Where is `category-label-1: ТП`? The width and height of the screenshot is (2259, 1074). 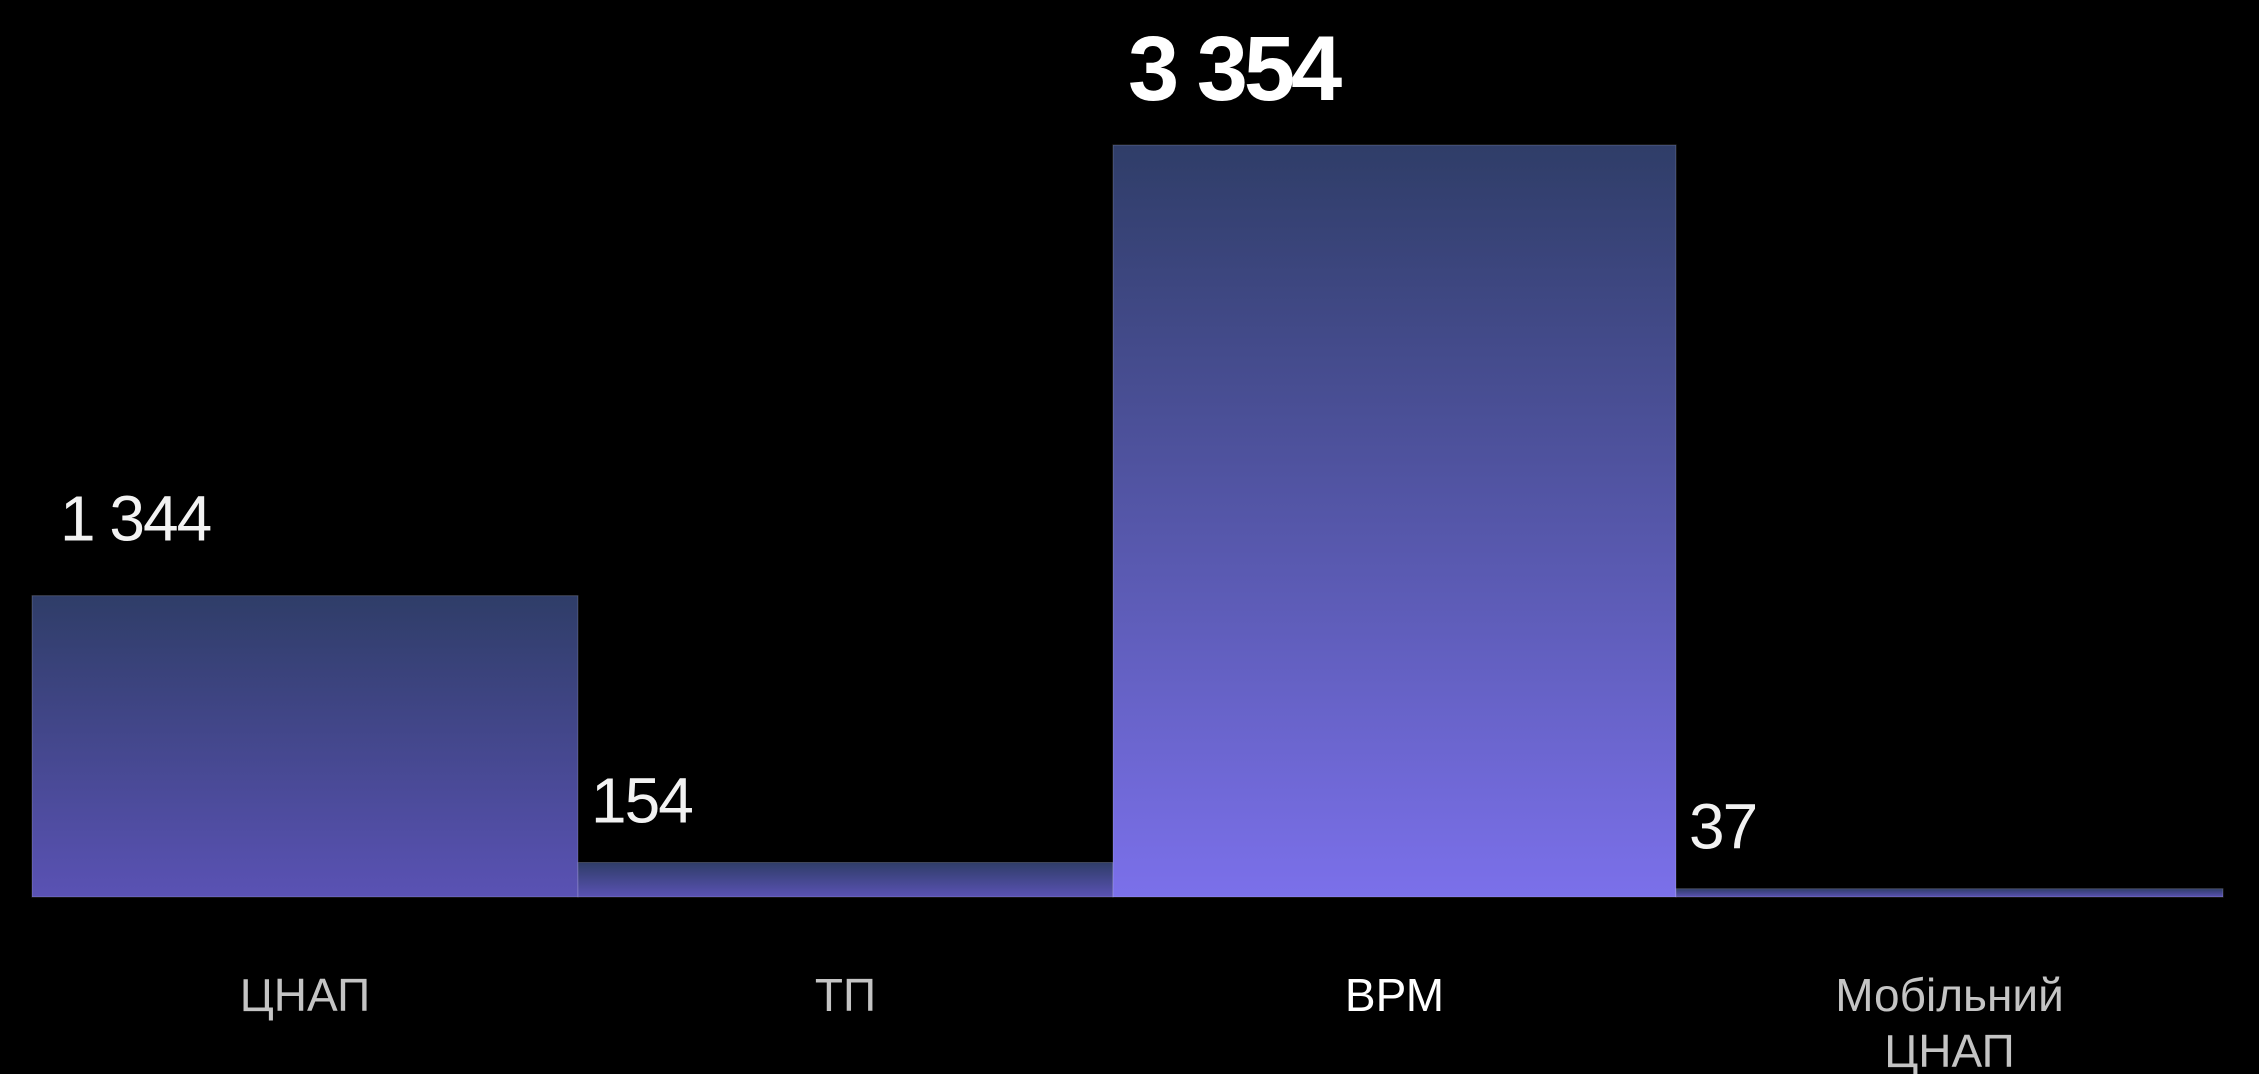 category-label-1: ТП is located at coordinates (845, 995).